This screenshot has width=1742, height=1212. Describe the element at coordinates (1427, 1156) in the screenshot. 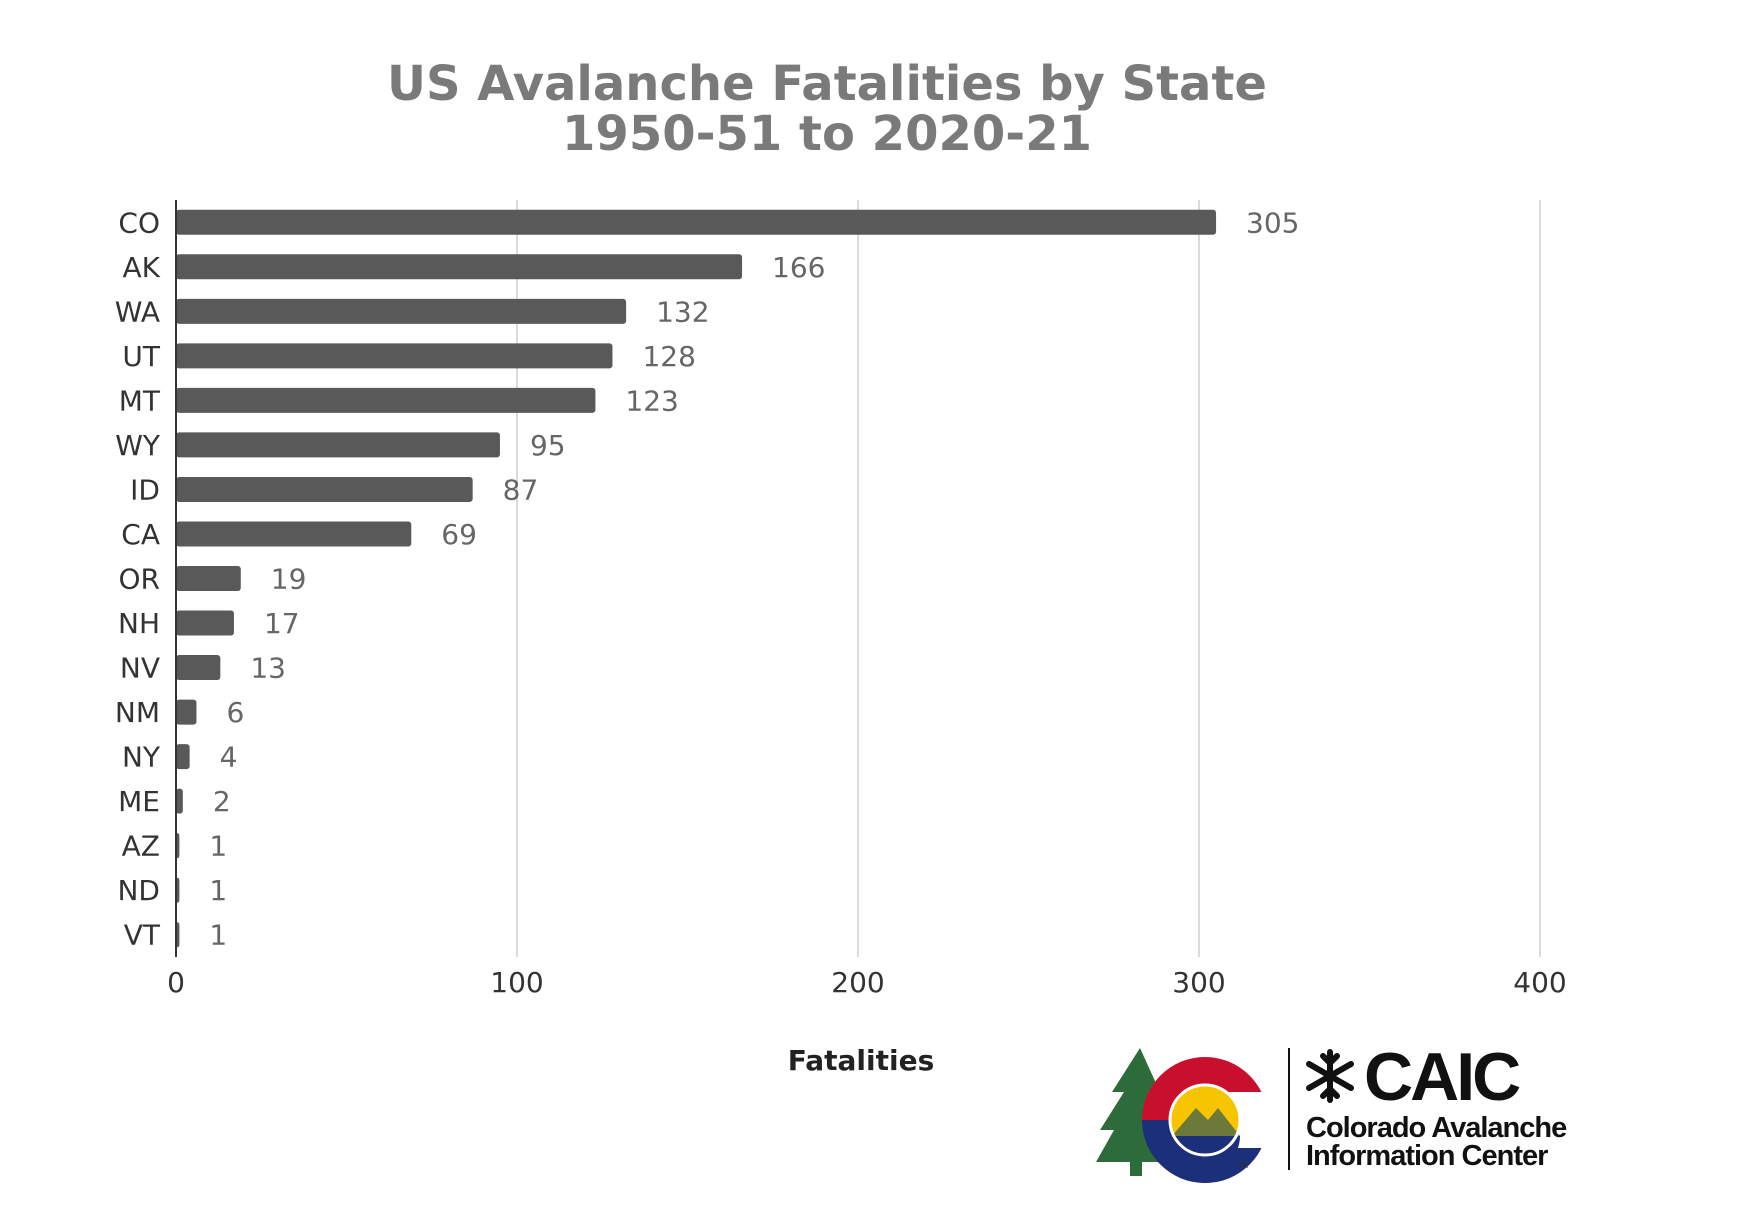

I see `logo-line-2: Information Center` at that location.